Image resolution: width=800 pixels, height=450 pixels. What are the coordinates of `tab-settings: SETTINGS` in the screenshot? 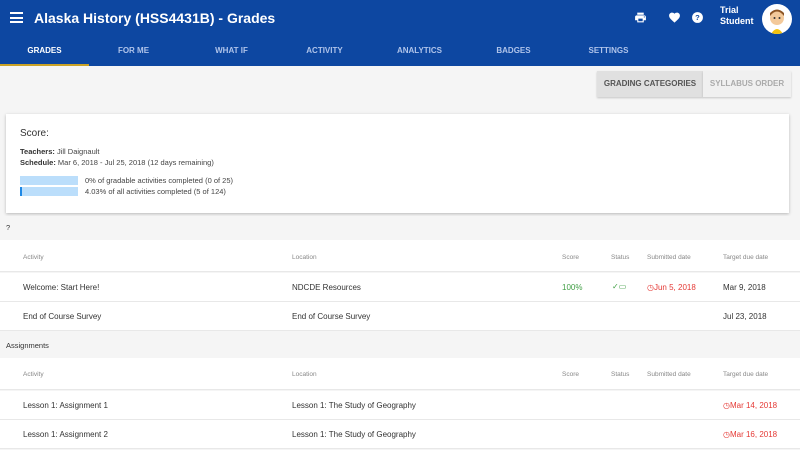 It's located at (608, 50).